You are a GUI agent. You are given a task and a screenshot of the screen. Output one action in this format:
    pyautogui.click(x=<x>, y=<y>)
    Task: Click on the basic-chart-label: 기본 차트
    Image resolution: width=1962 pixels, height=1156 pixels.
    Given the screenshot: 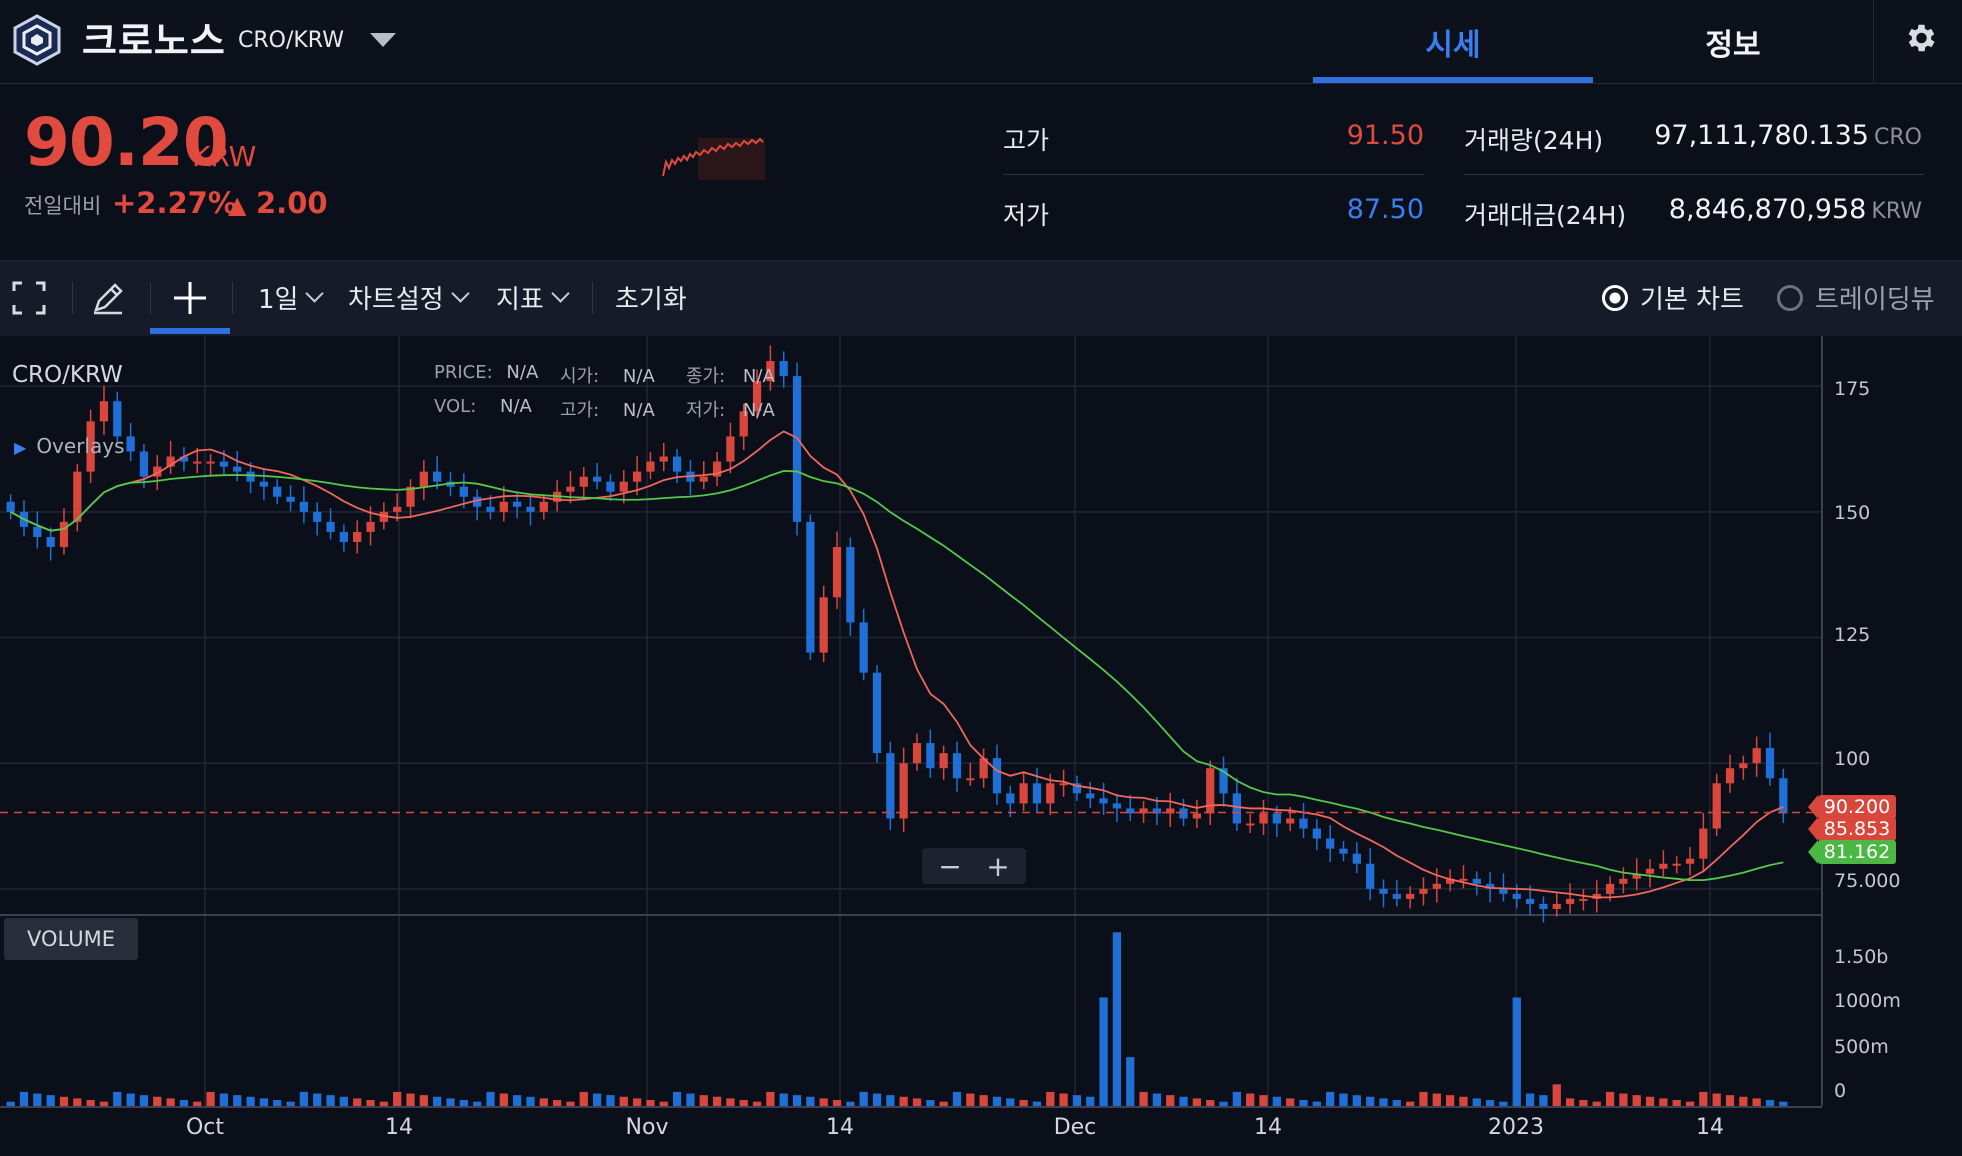 What is the action you would take?
    pyautogui.click(x=1692, y=300)
    